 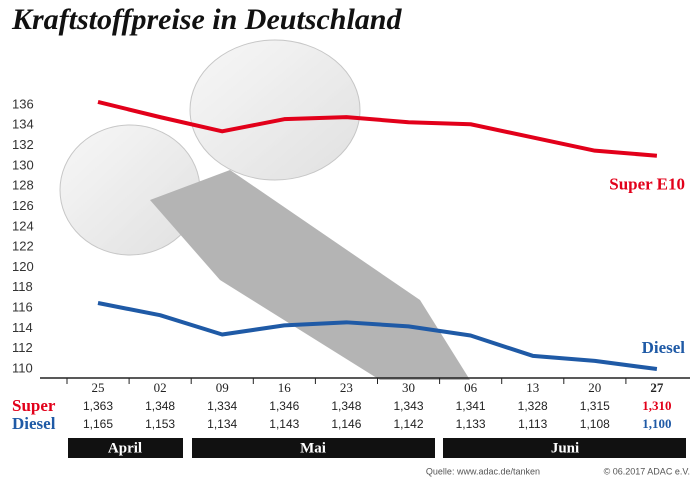 What do you see at coordinates (222, 387) in the screenshot?
I see `x-tick-label: 09` at bounding box center [222, 387].